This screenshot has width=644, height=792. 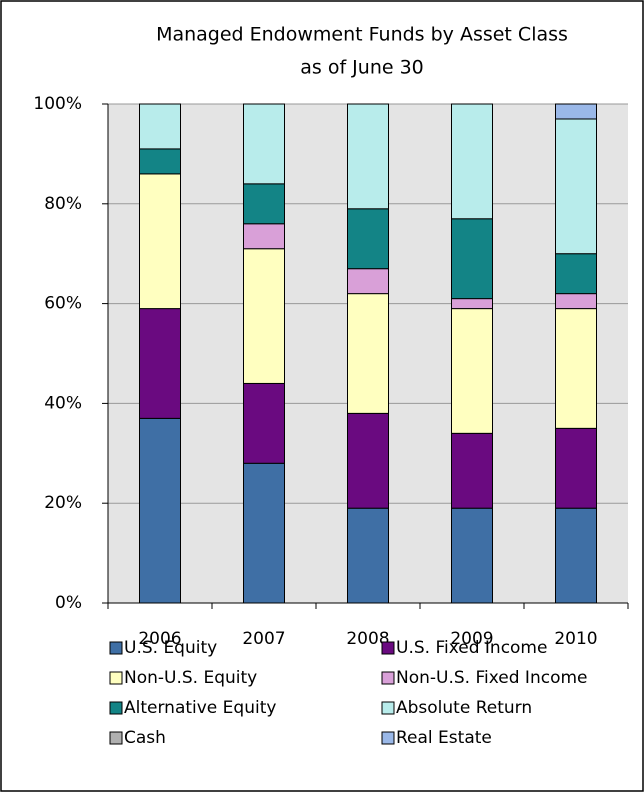 What do you see at coordinates (575, 639) in the screenshot?
I see `x-tick-label: 2010` at bounding box center [575, 639].